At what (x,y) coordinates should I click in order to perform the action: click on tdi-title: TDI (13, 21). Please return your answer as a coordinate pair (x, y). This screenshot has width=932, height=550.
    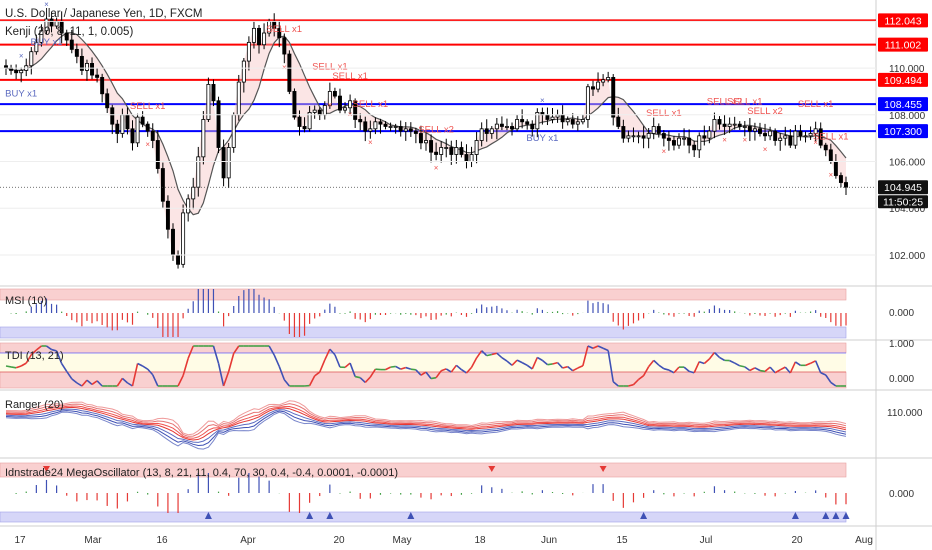
    Looking at the image, I should click on (34, 356).